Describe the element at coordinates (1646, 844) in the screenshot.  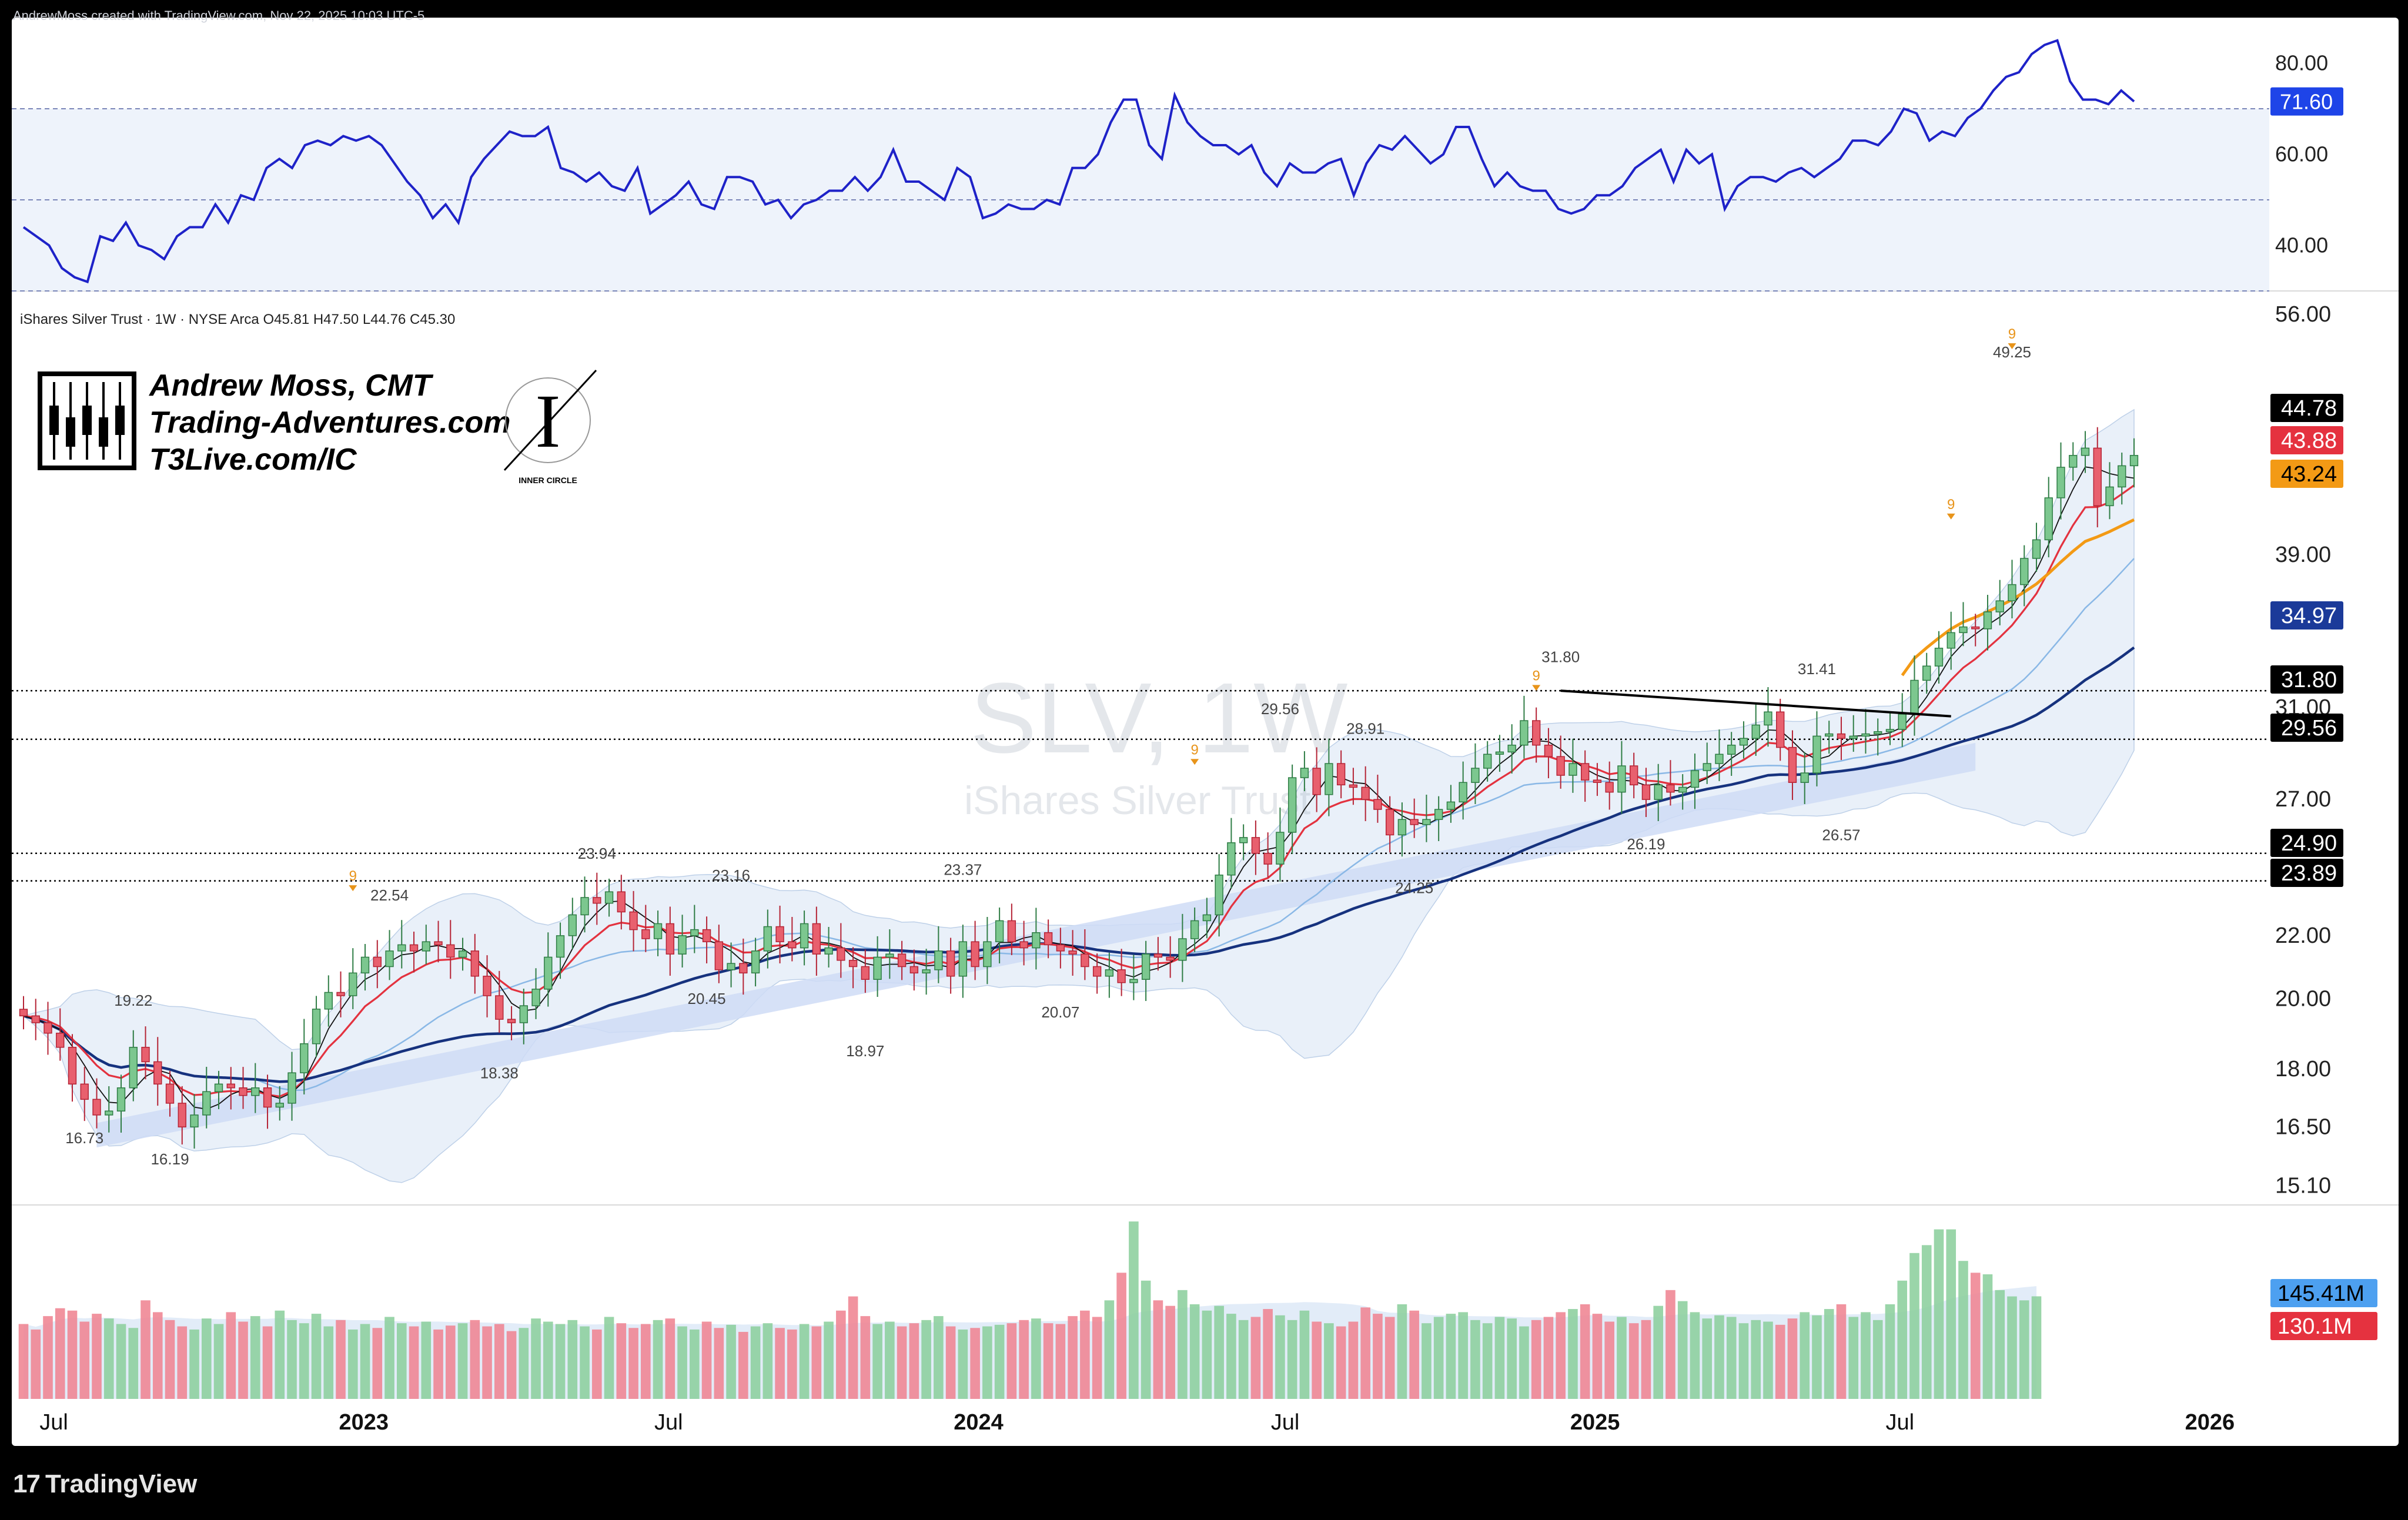
I see `low-annotation: 26.19` at that location.